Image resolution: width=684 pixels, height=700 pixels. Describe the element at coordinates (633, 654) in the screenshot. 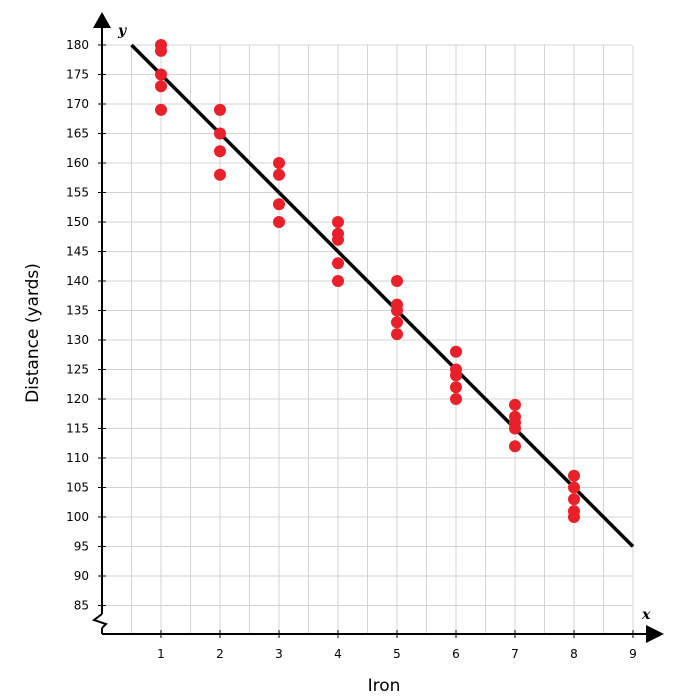

I see `x-tick-label: 9` at that location.